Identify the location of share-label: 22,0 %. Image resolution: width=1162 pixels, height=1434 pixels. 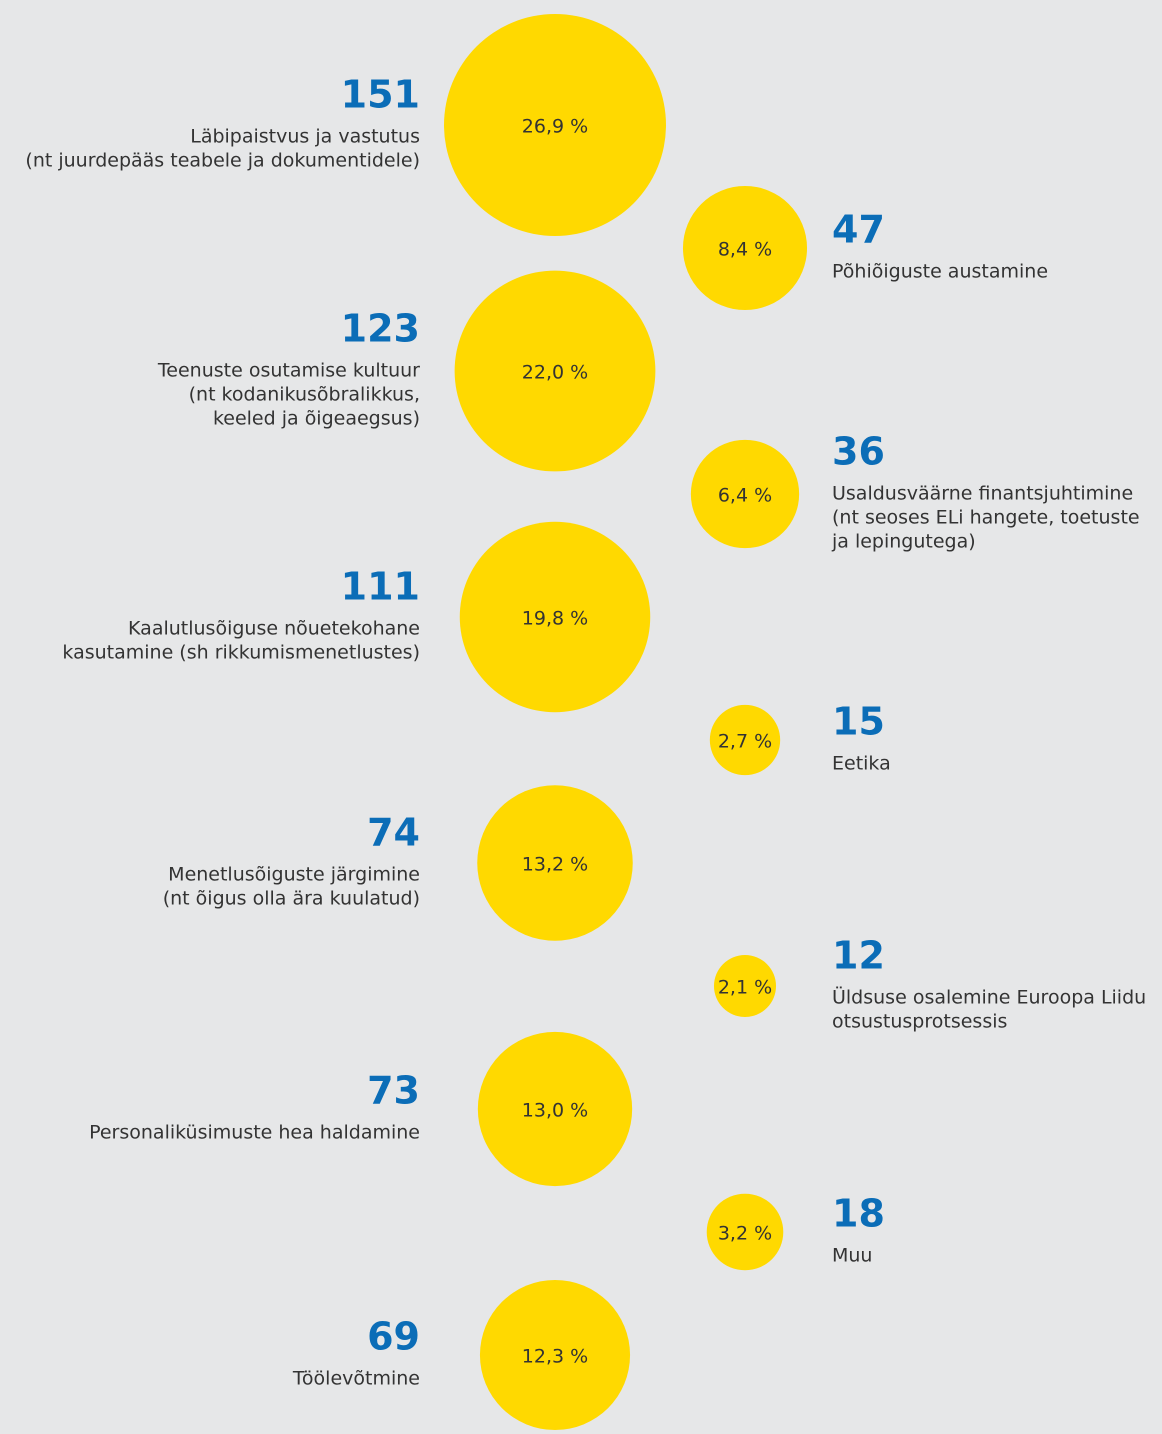
(555, 373).